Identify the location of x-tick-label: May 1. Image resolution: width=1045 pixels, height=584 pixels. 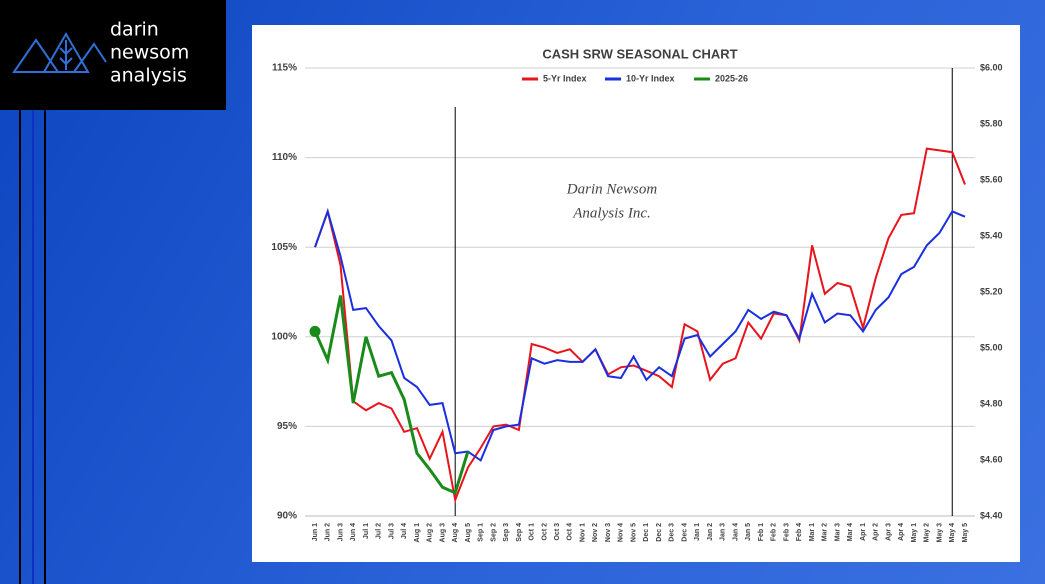
(914, 533).